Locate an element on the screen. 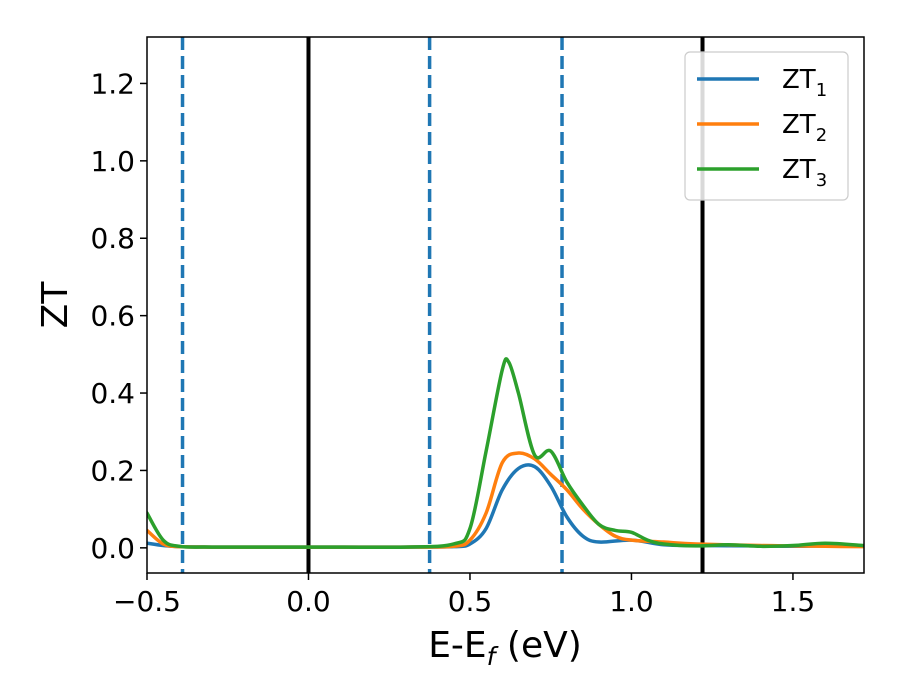 This screenshot has height=700, width=900. x-tick-label: 0.5 is located at coordinates (470, 601).